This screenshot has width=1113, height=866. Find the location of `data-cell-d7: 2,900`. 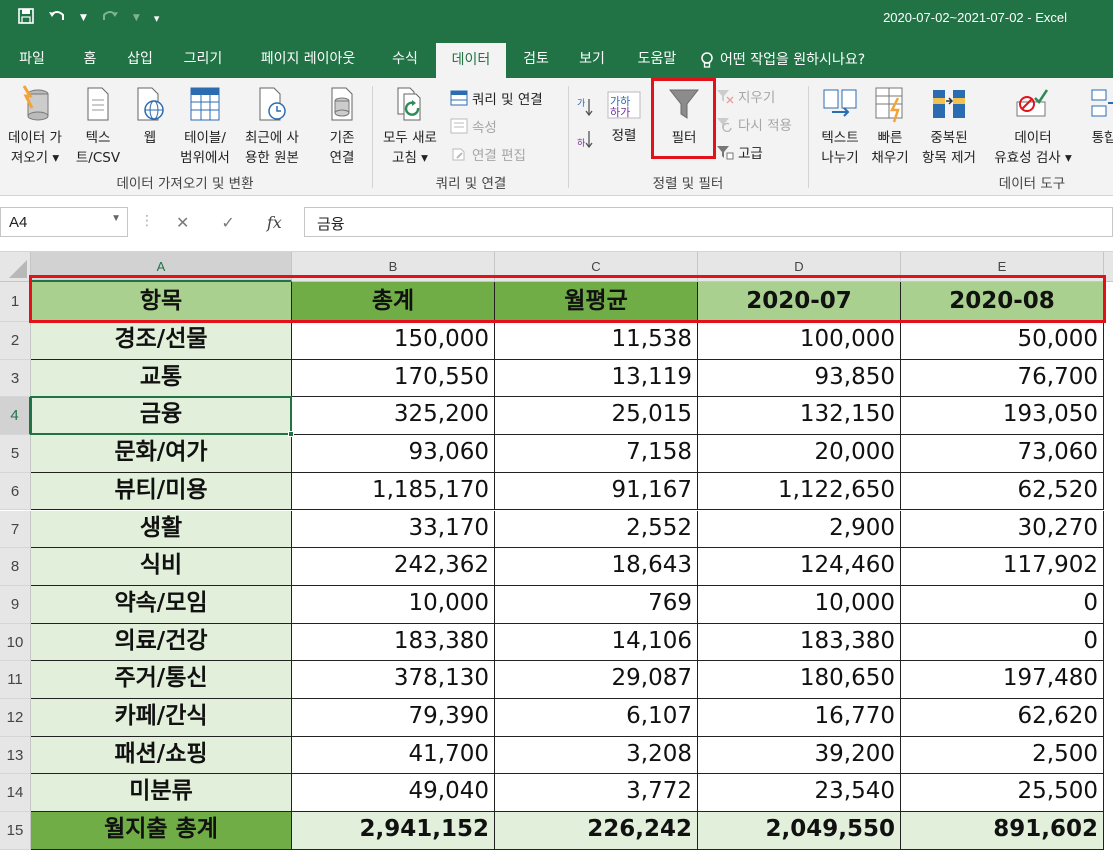

data-cell-d7: 2,900 is located at coordinates (799, 529).